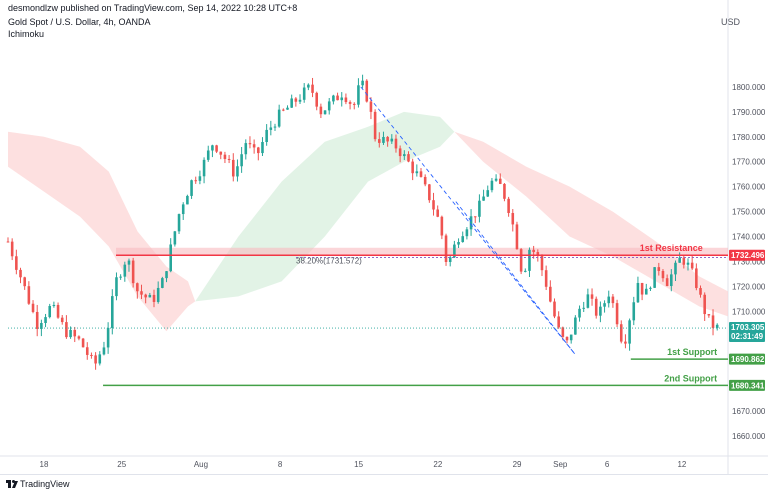 The width and height of the screenshot is (768, 493). What do you see at coordinates (437, 464) in the screenshot?
I see `x-tick-label: 22` at bounding box center [437, 464].